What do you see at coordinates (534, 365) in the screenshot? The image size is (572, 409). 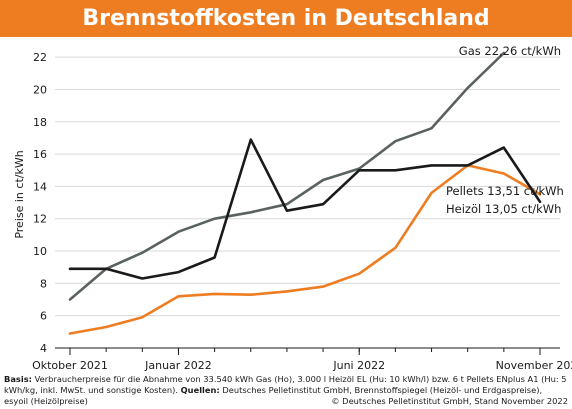 I see `x-tick-label: November 2022` at bounding box center [534, 365].